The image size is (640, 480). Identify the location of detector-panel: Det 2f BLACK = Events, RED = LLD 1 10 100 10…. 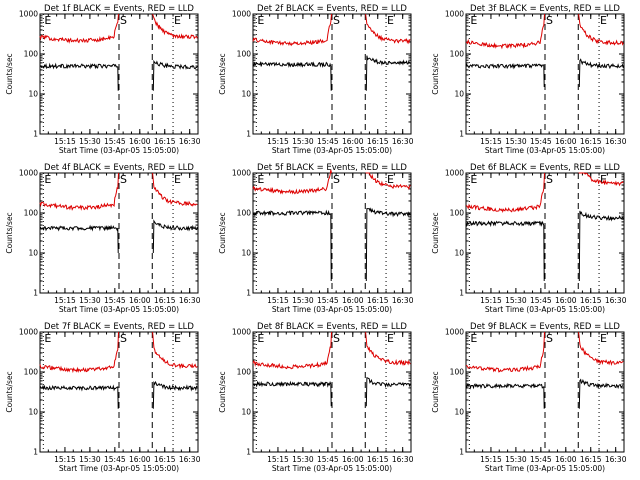
(316, 79).